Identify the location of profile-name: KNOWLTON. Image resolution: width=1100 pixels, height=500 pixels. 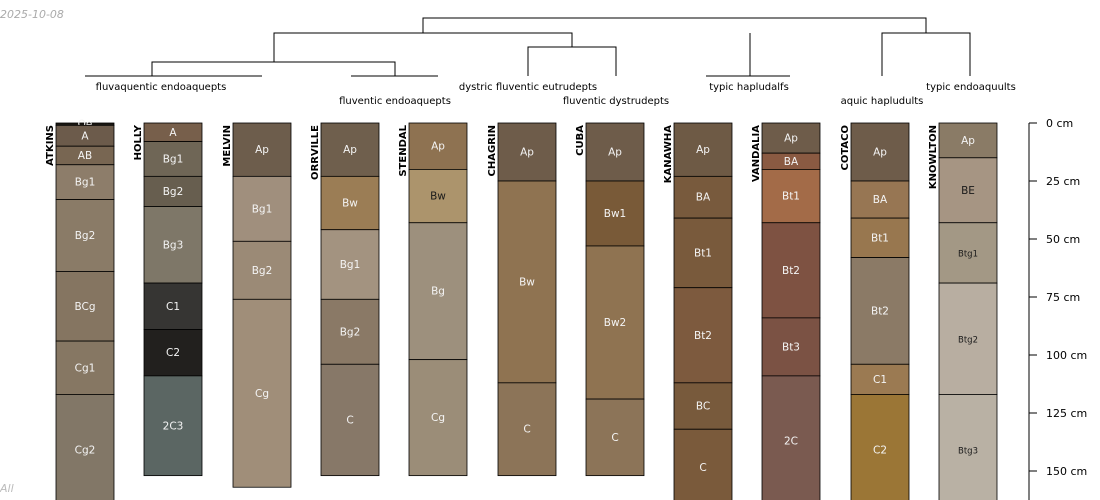
(933, 157).